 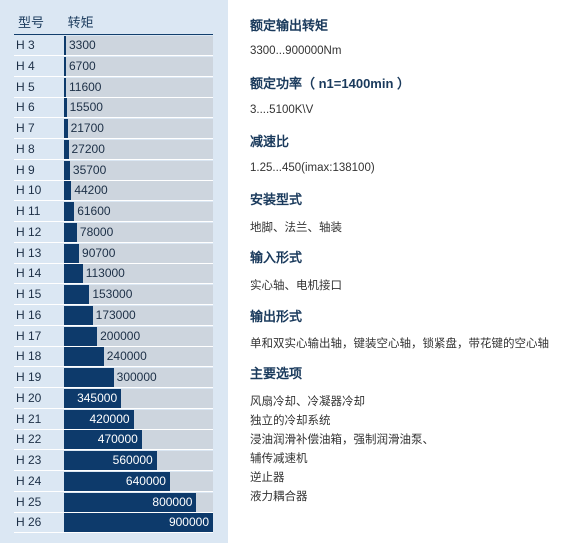 I want to click on table-row: H 21 420000, so click(x=113, y=419).